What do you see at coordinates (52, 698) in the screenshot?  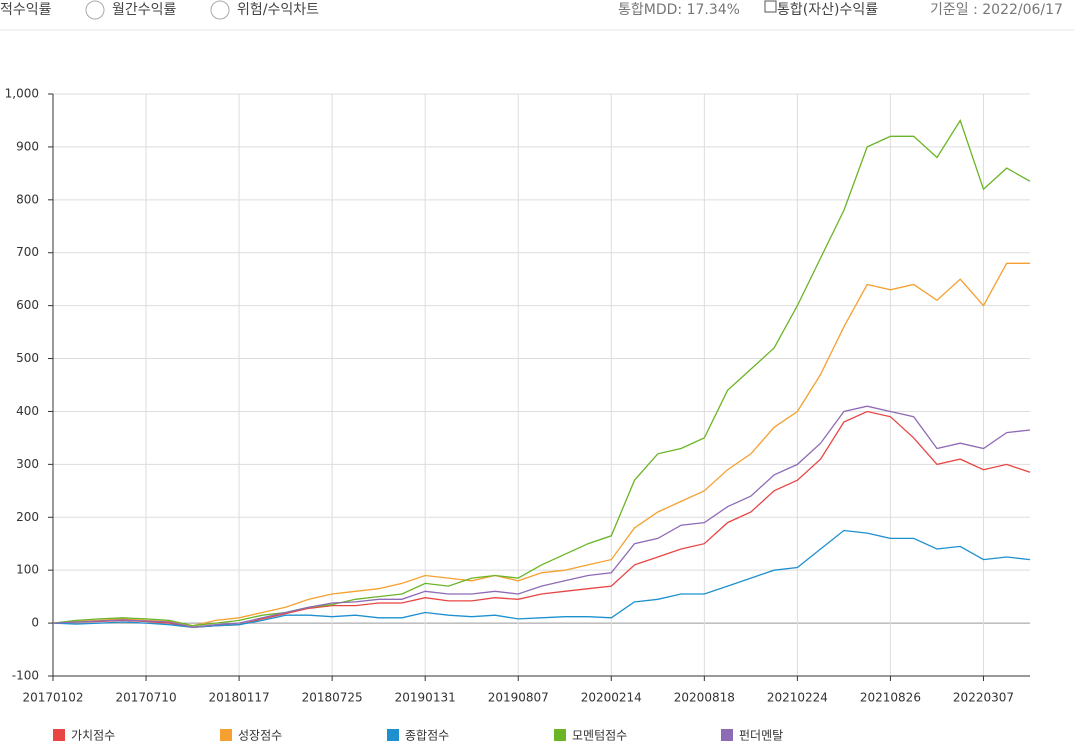 I see `x-tick-label: 20170102` at bounding box center [52, 698].